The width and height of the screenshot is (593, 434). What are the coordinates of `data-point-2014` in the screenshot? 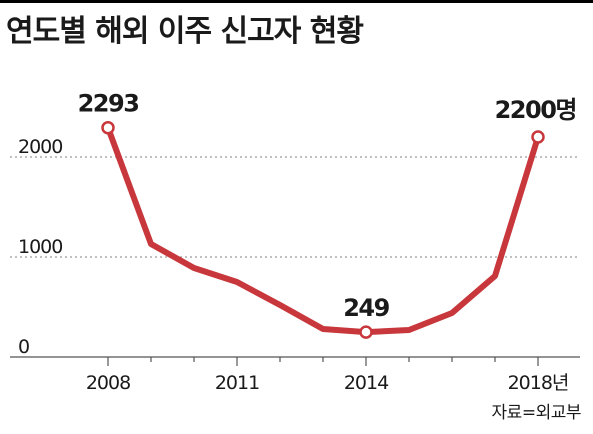 It's located at (366, 332).